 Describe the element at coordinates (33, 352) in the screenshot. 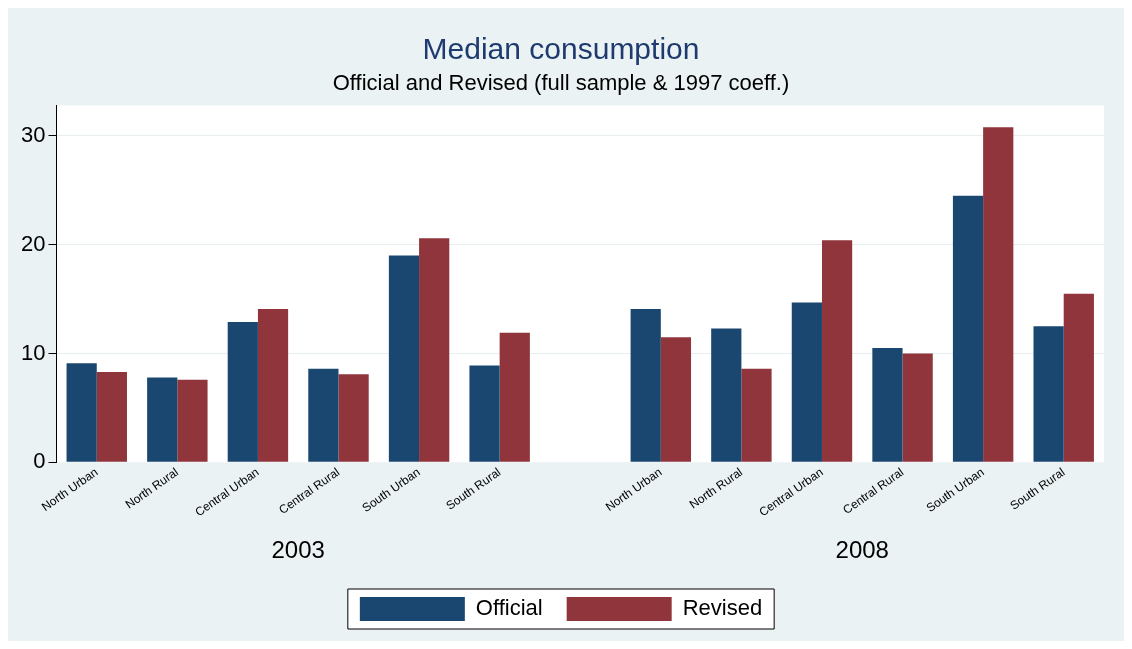

I see `y-tick-label: 10` at that location.